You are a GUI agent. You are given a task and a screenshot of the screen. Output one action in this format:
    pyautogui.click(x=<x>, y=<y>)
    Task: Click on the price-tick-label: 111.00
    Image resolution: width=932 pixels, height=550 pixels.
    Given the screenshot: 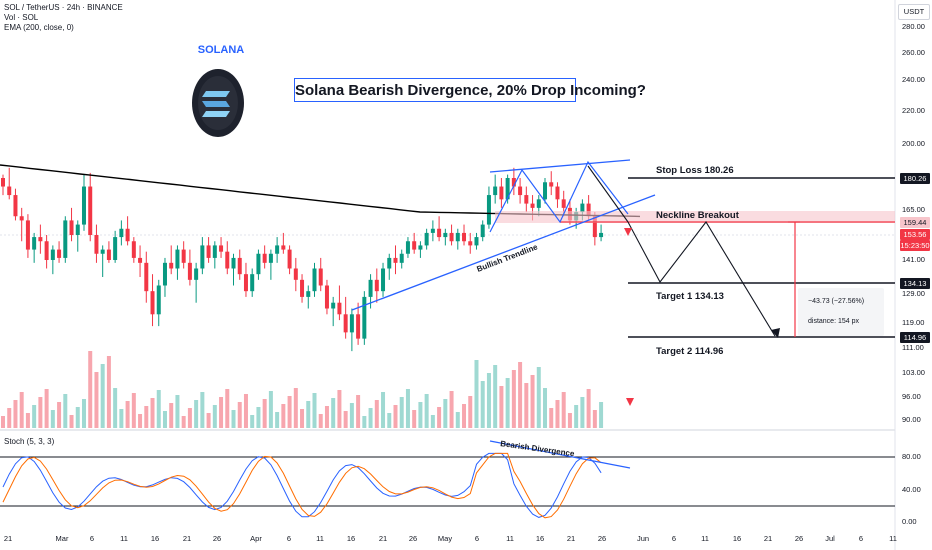 What is the action you would take?
    pyautogui.click(x=913, y=347)
    